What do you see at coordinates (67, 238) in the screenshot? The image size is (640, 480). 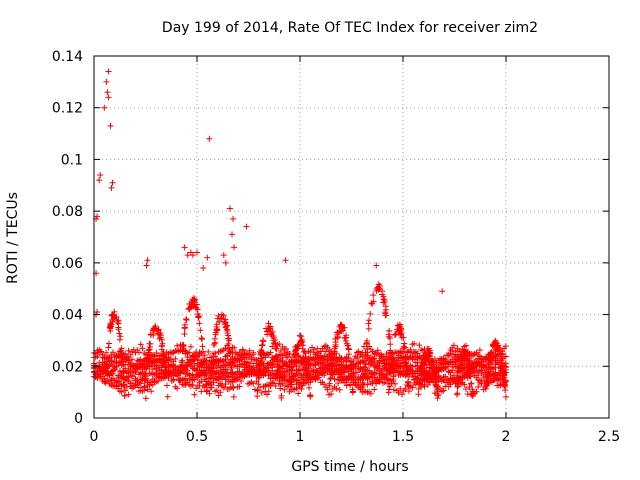 I see `y-tick-labels: 0 0.02 0.04 0.06 0.08 0.1 0.12 0.14` at bounding box center [67, 238].